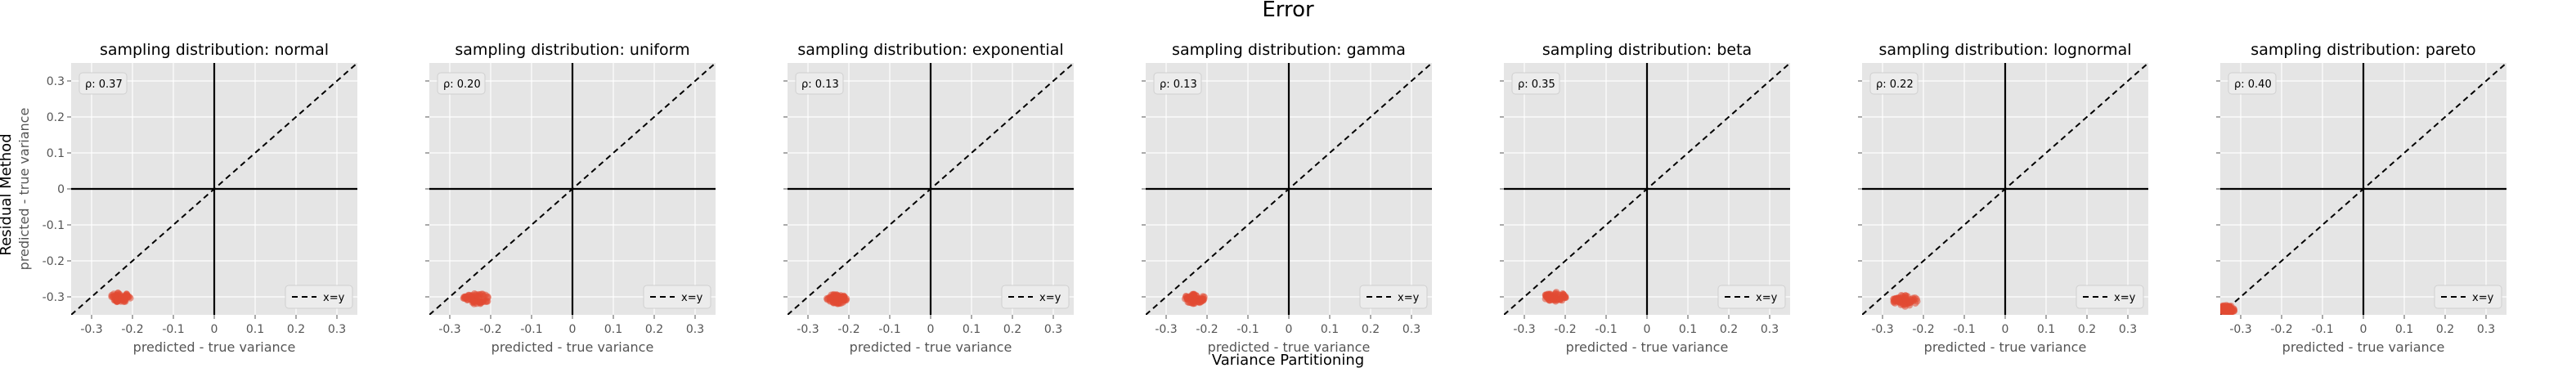 This screenshot has width=2576, height=368. Describe the element at coordinates (1288, 11) in the screenshot. I see `figure-title: Error` at that location.